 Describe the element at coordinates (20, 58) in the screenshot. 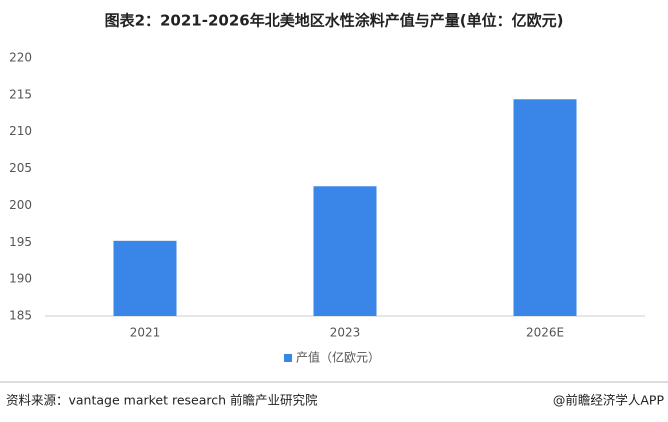

I see `y-tick-label: 220` at that location.